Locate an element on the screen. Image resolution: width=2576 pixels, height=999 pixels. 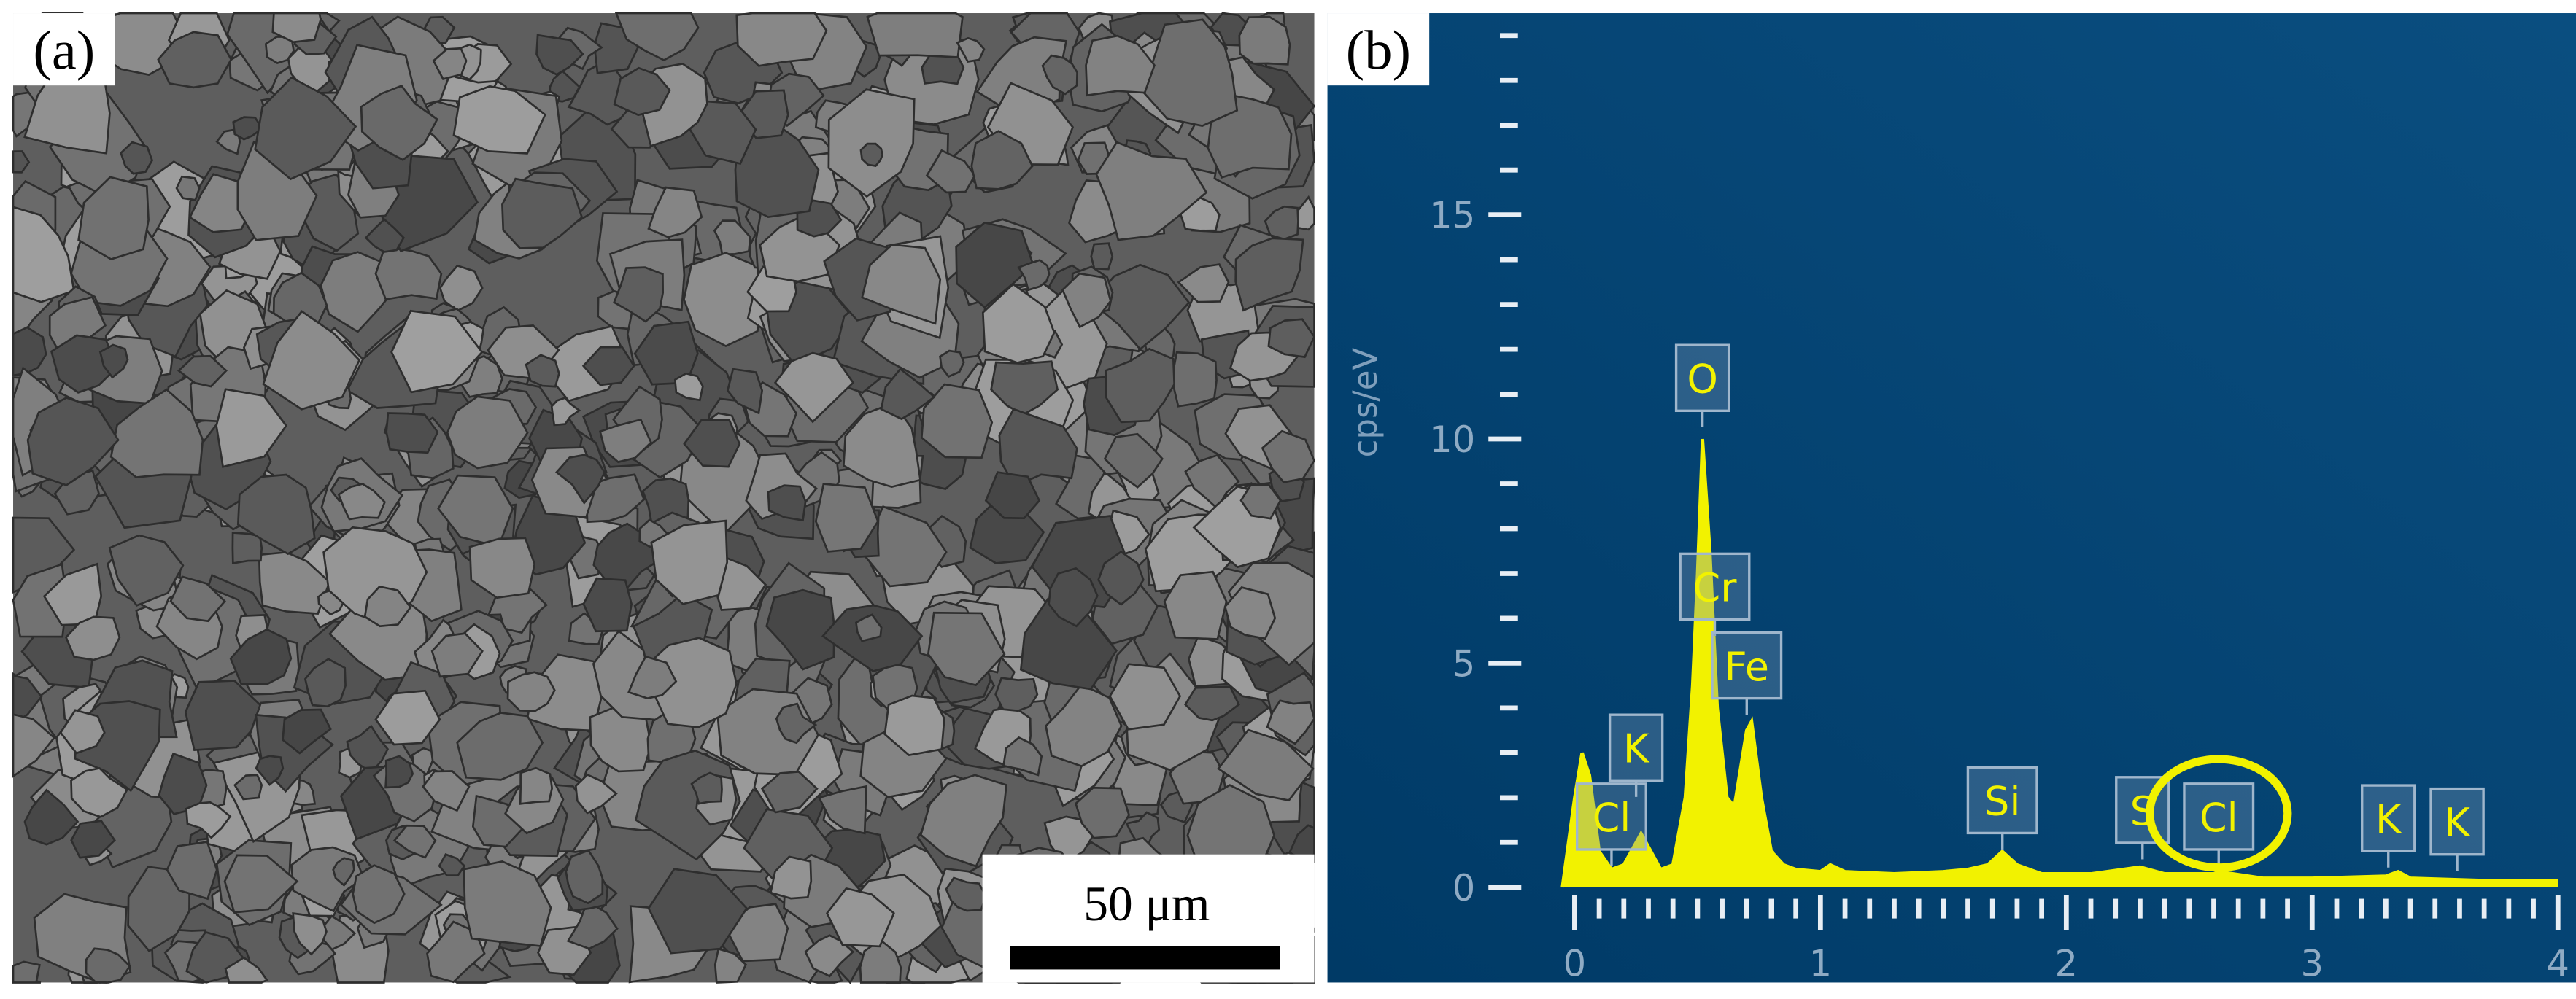
x-tick-label: 0 is located at coordinates (1575, 963).